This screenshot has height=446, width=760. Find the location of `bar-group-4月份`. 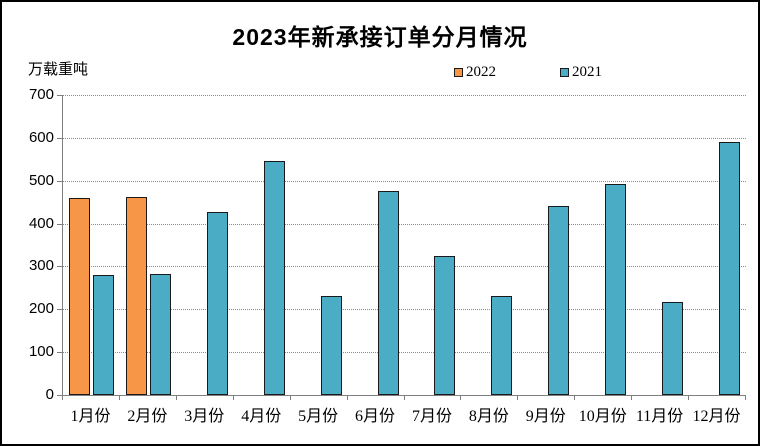

bar-group-4月份 is located at coordinates (262, 245).